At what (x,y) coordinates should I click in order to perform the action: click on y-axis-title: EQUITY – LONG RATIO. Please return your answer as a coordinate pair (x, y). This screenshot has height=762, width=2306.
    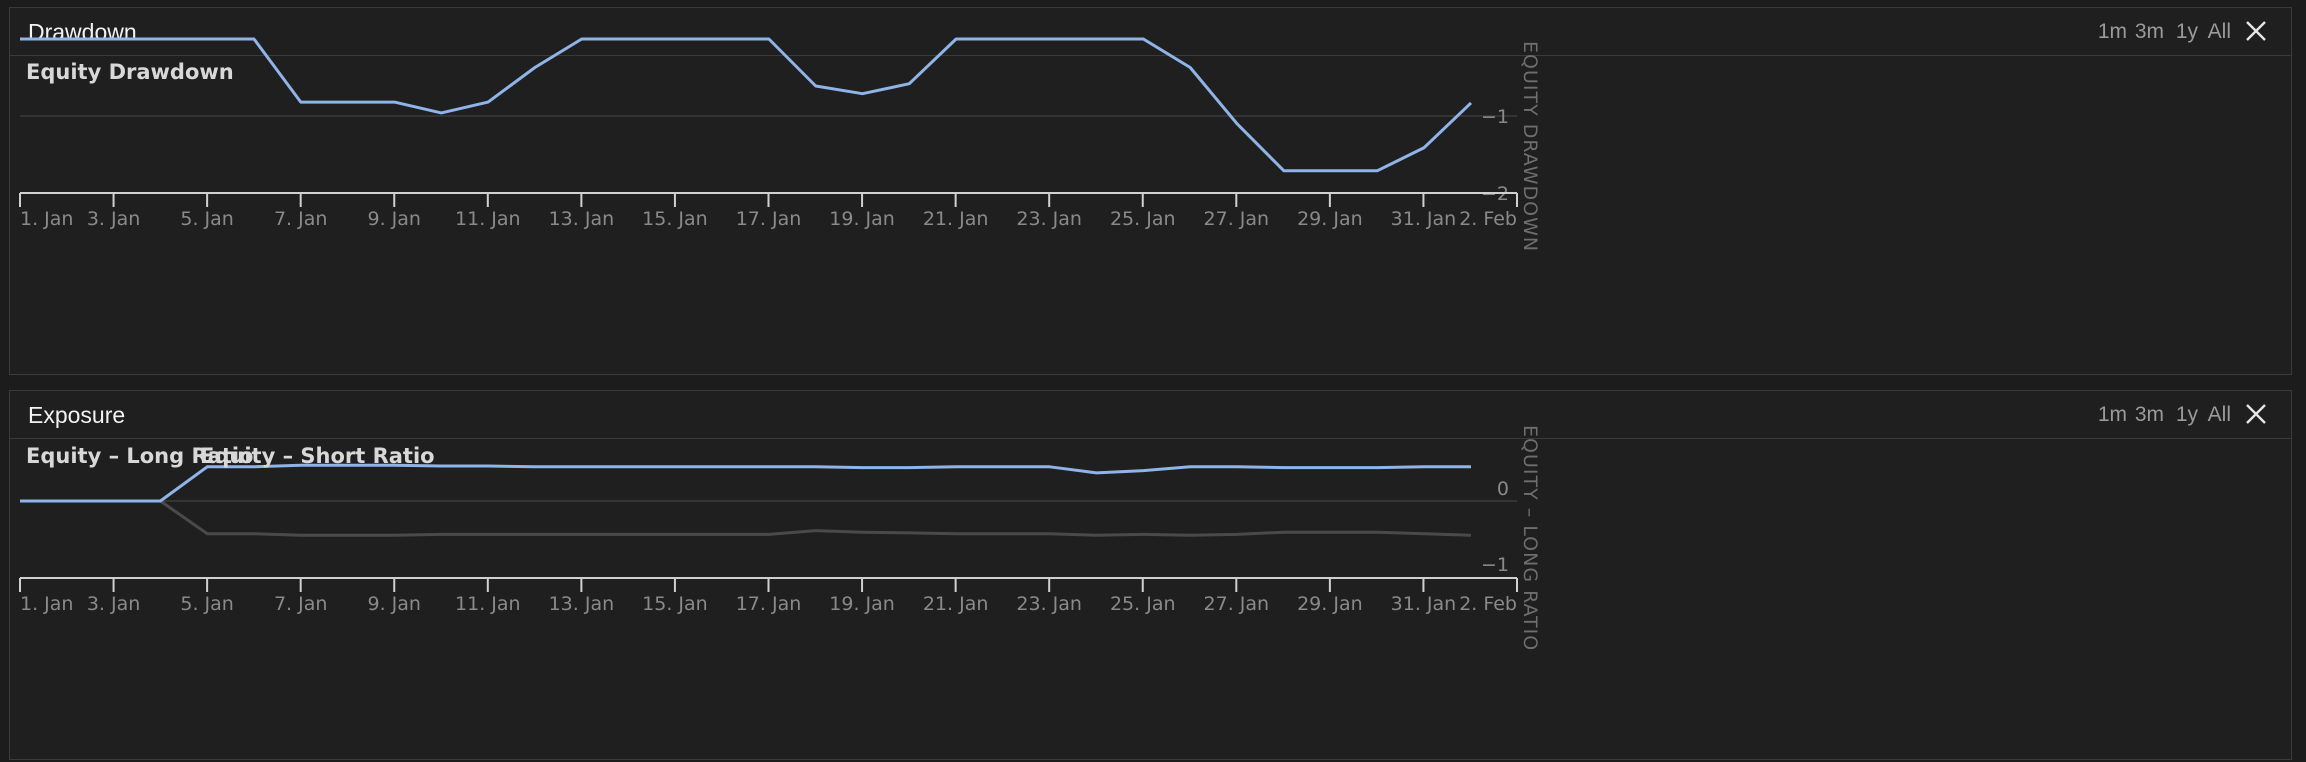
    Looking at the image, I should click on (1530, 538).